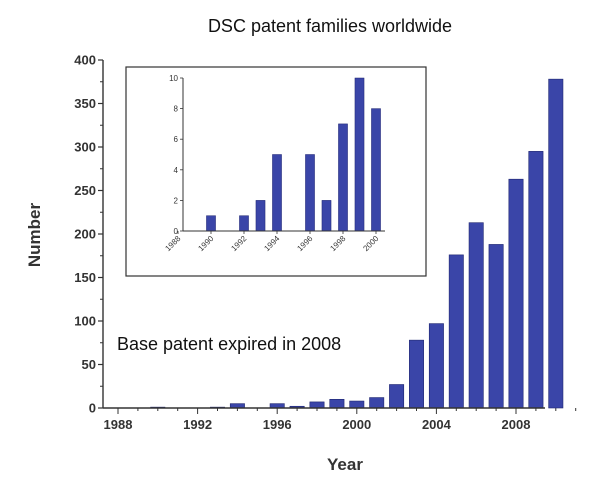 This screenshot has width=593, height=479. What do you see at coordinates (337, 403) in the screenshot?
I see `bar-1999` at bounding box center [337, 403].